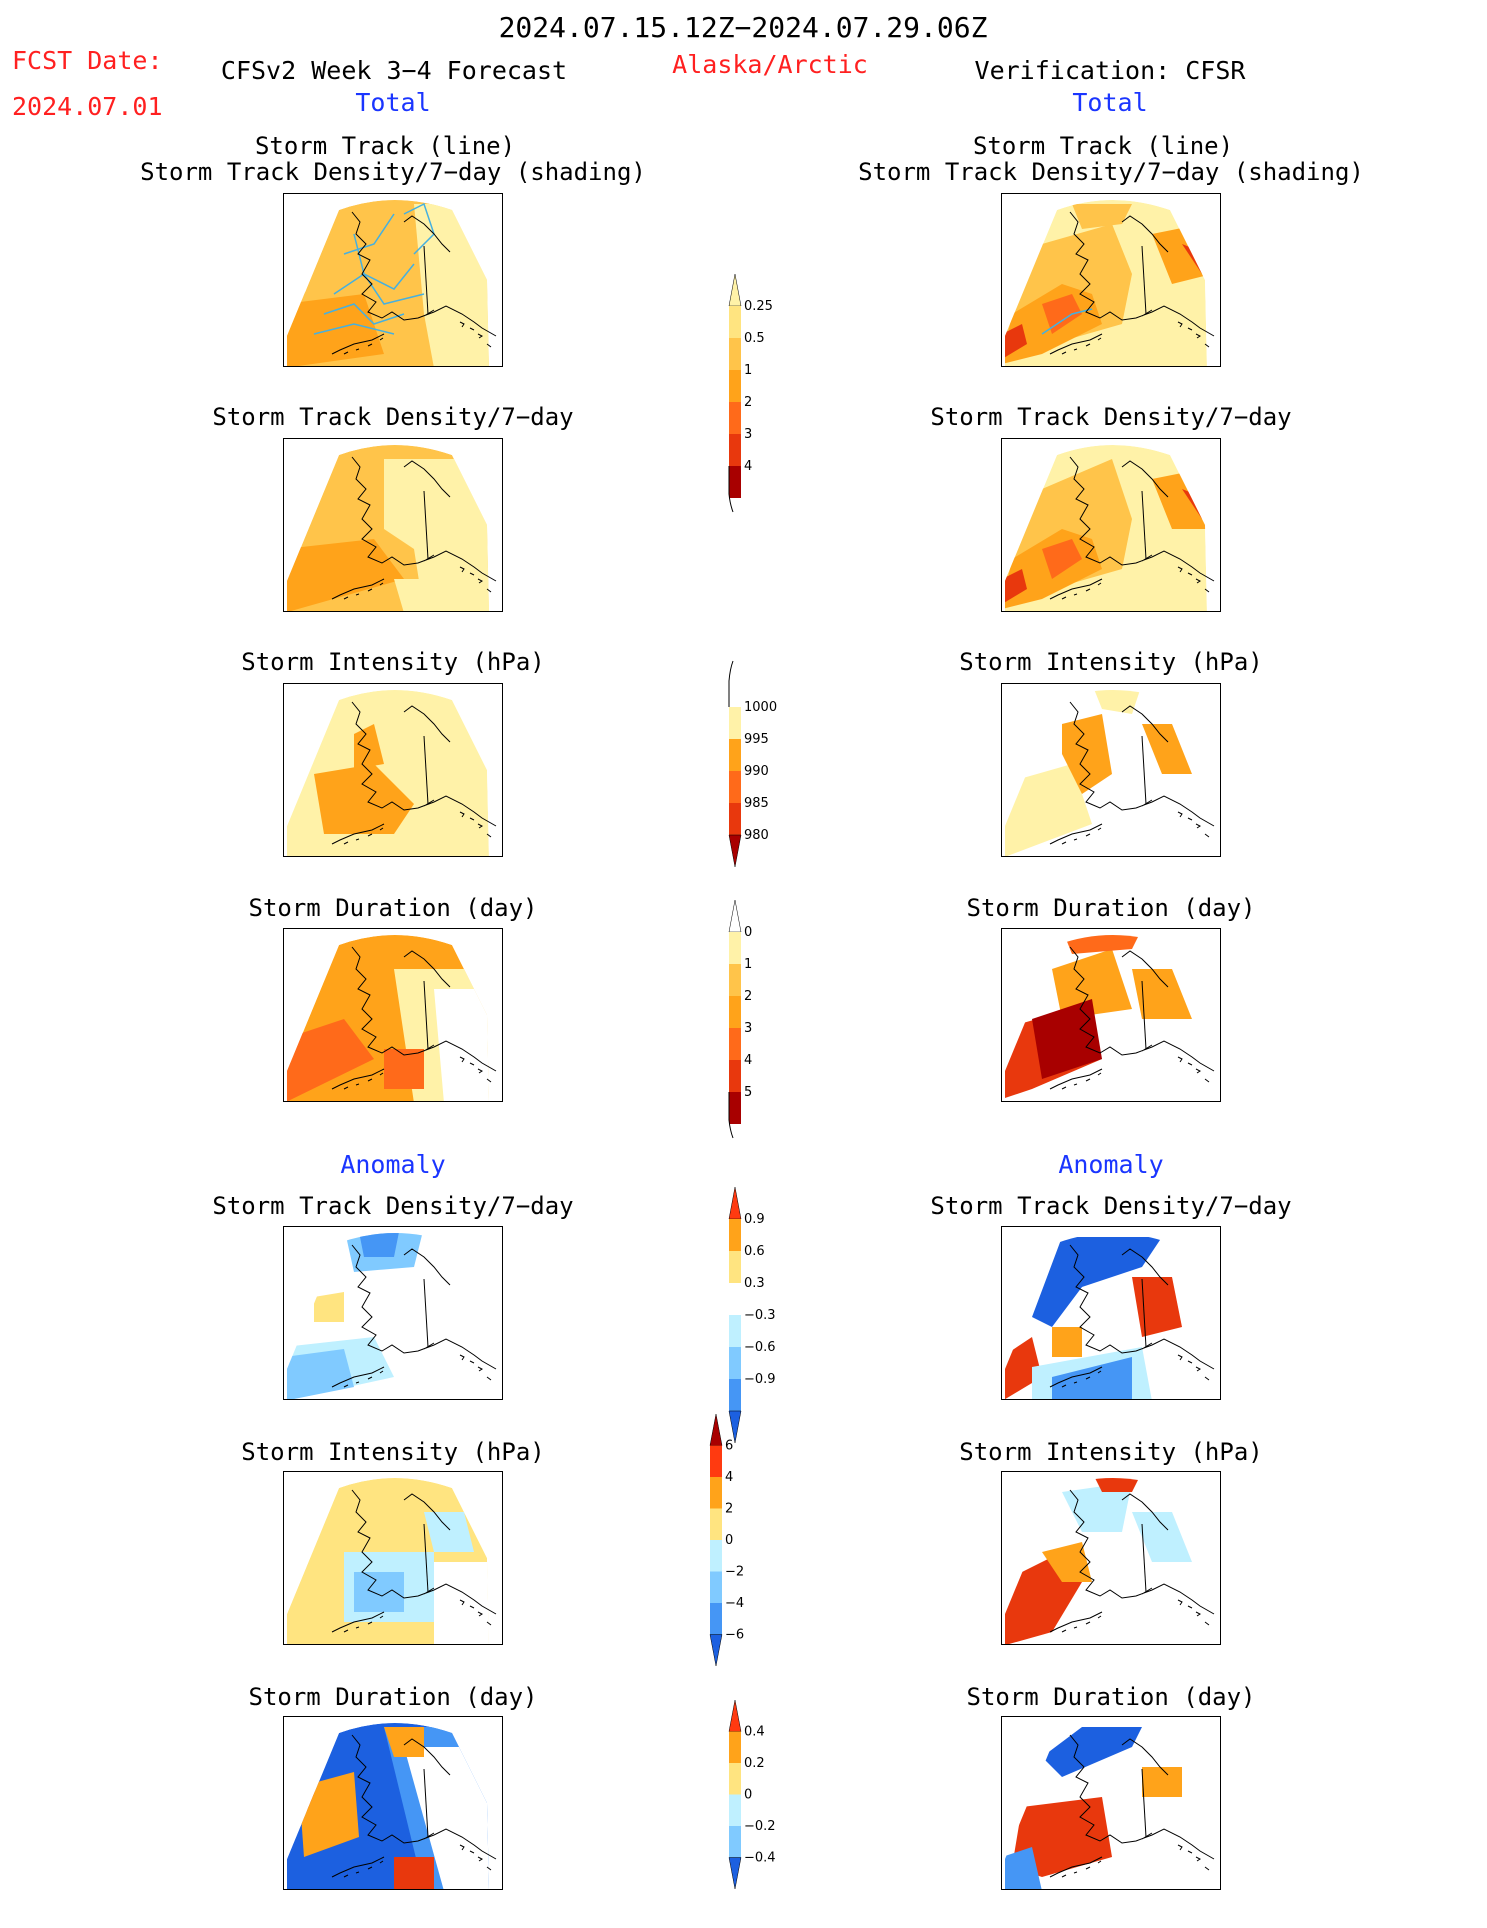 The height and width of the screenshot is (1928, 1487). What do you see at coordinates (393, 172) in the screenshot?
I see `panel-title-track-shading-left: Storm Track Density/7−day (shading)` at bounding box center [393, 172].